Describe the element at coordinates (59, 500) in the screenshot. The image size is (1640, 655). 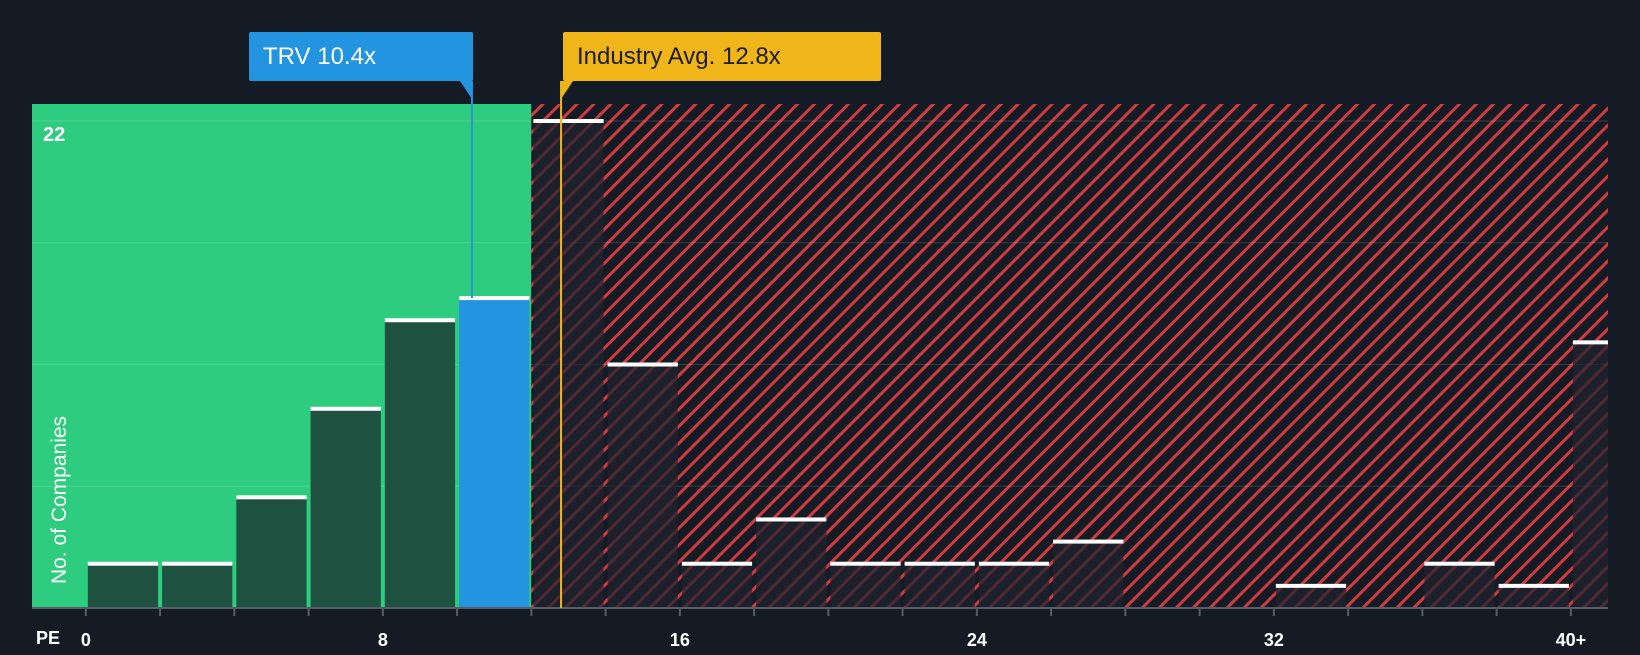
I see `y-axis-label: No. of Companies` at that location.